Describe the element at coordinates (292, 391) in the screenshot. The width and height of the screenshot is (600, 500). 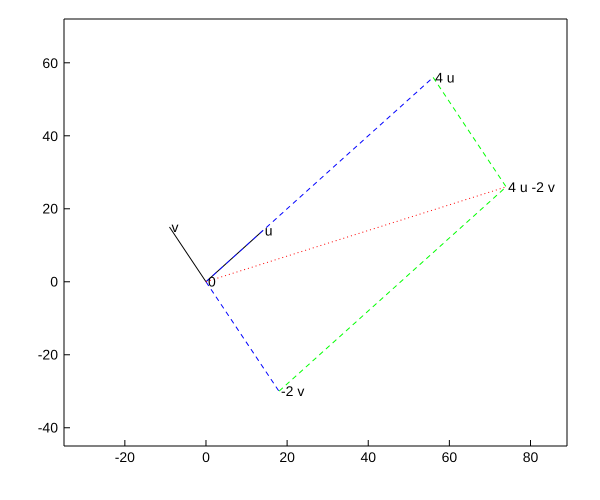
I see `annotation: -2 v` at that location.